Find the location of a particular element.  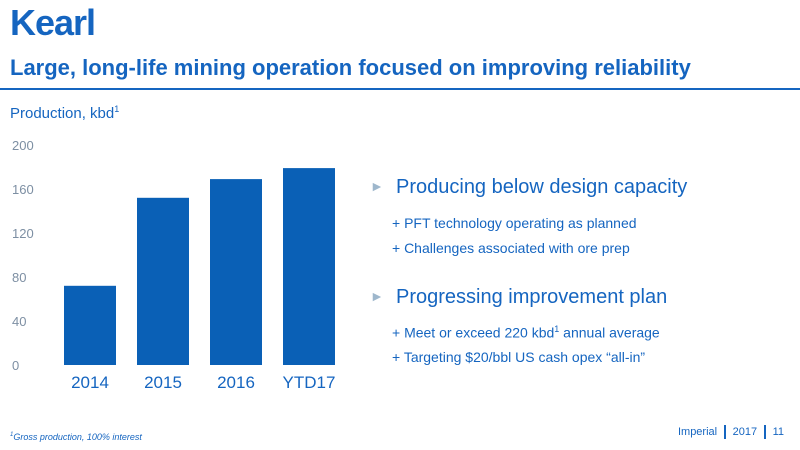

y-tick-label: 200 is located at coordinates (23, 145).